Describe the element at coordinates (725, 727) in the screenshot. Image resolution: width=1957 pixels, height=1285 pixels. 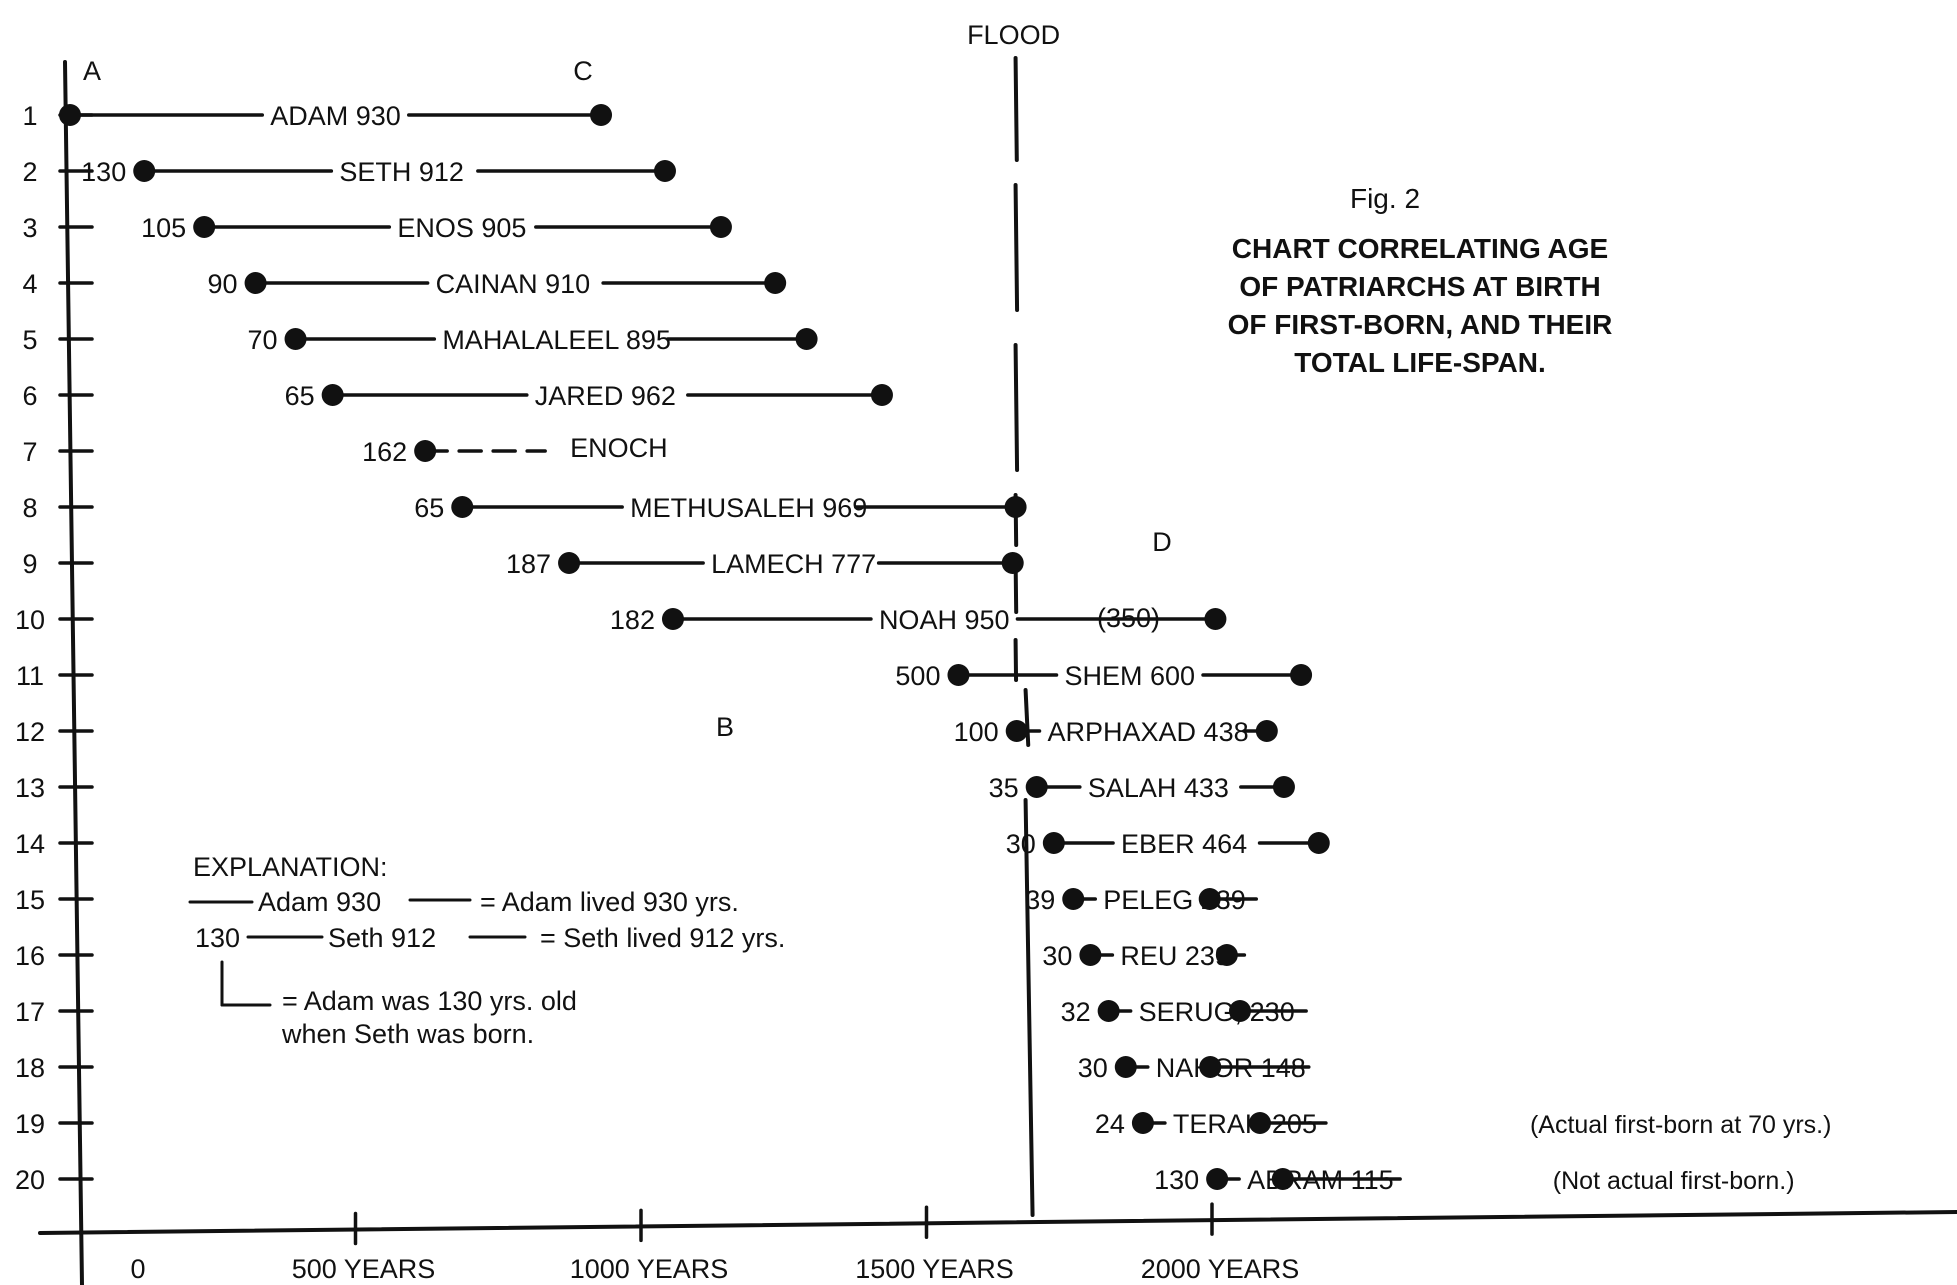
I see `point-label: B` at that location.